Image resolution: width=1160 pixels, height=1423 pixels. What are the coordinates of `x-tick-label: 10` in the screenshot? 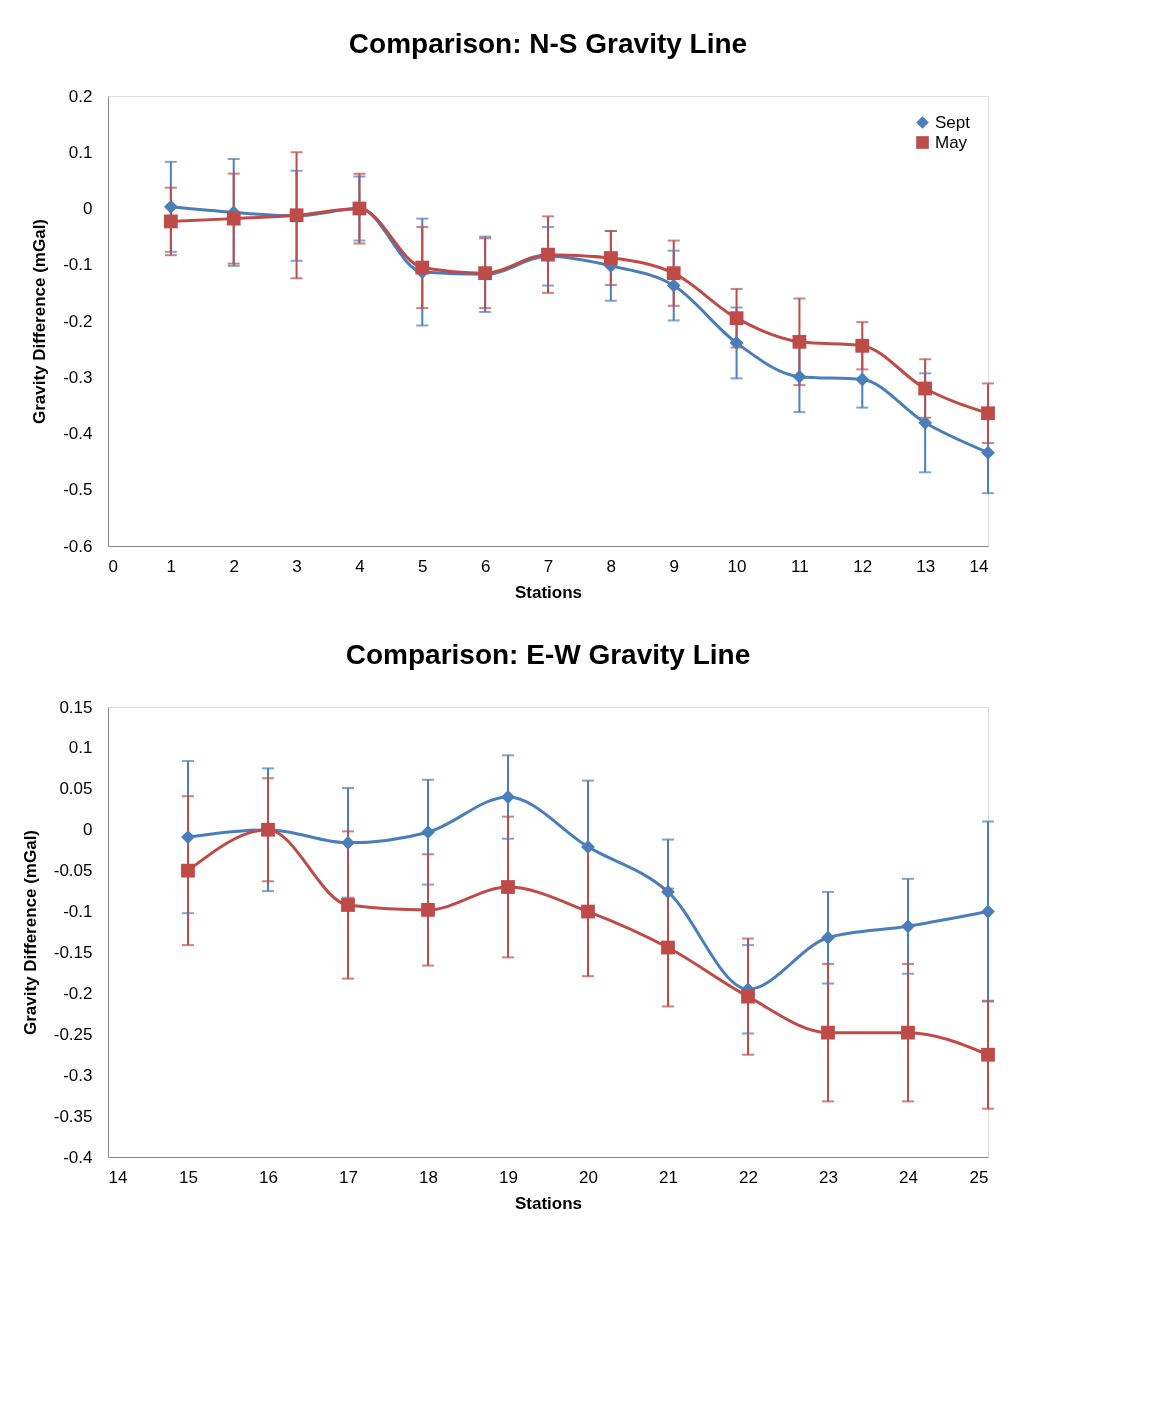 It's located at (737, 566).